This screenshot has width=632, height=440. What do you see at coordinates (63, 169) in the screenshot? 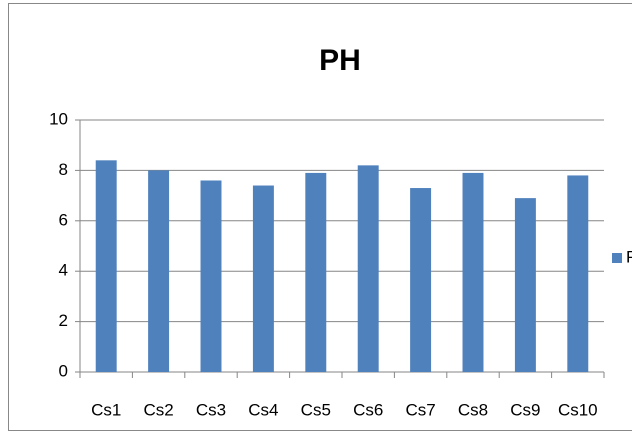
I see `y-tick-label: 8` at bounding box center [63, 169].